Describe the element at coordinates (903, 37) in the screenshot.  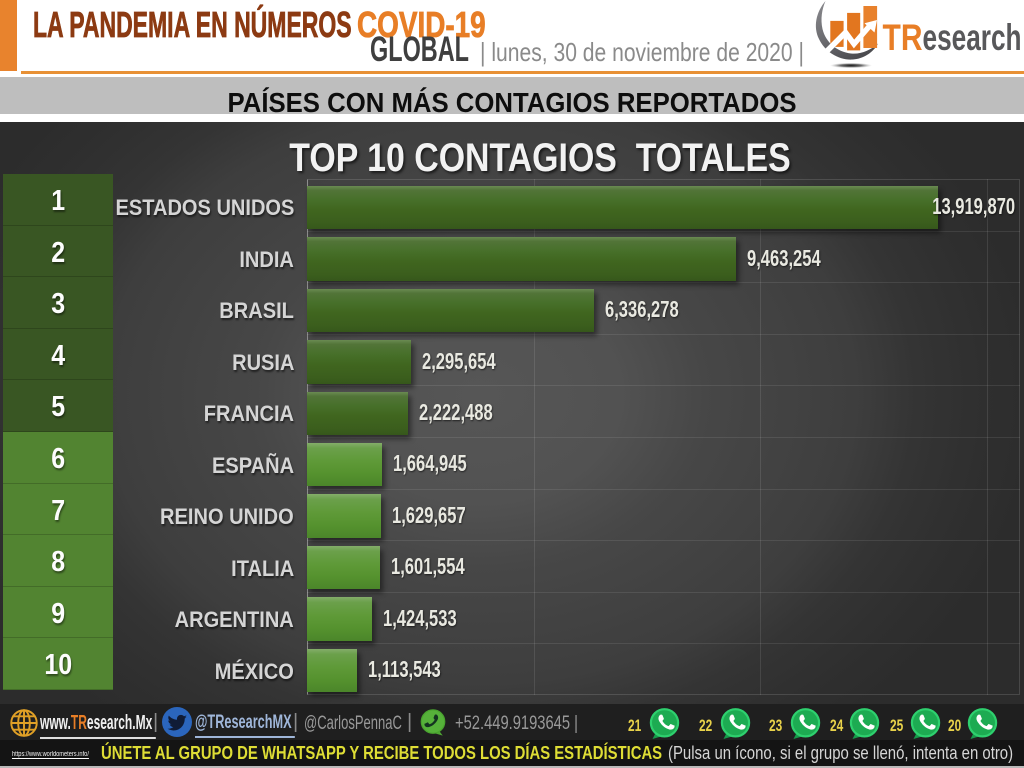
I see `svg-text: TR` at that location.